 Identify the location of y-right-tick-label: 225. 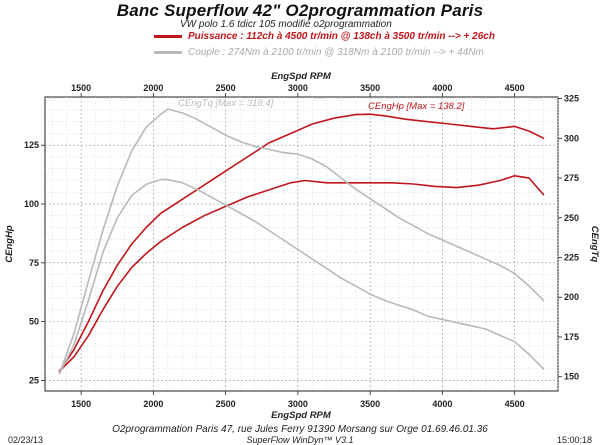
(571, 258).